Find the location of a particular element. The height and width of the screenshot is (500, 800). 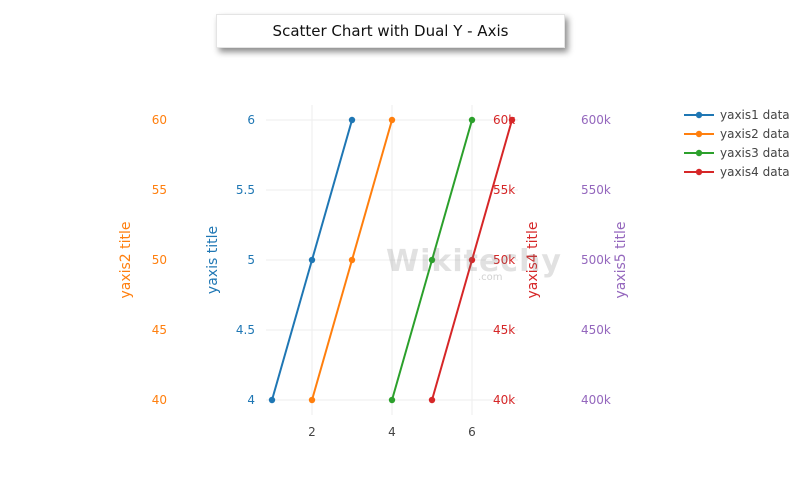

yaxis2-tick-label: 50 is located at coordinates (159, 260).